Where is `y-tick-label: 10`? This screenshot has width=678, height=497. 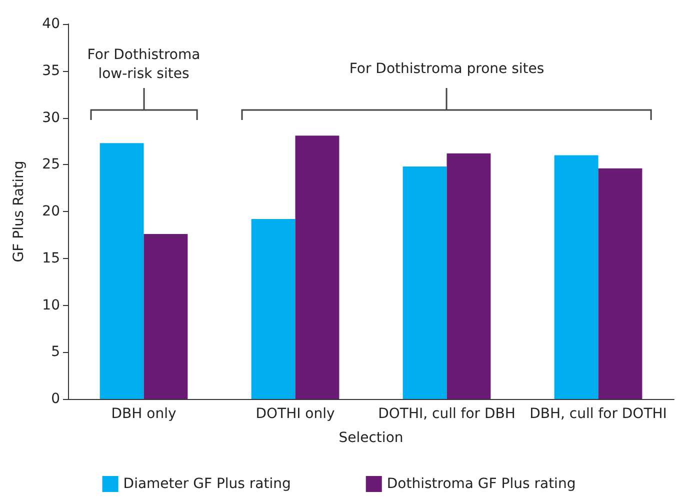
y-tick-label: 10 is located at coordinates (51, 305).